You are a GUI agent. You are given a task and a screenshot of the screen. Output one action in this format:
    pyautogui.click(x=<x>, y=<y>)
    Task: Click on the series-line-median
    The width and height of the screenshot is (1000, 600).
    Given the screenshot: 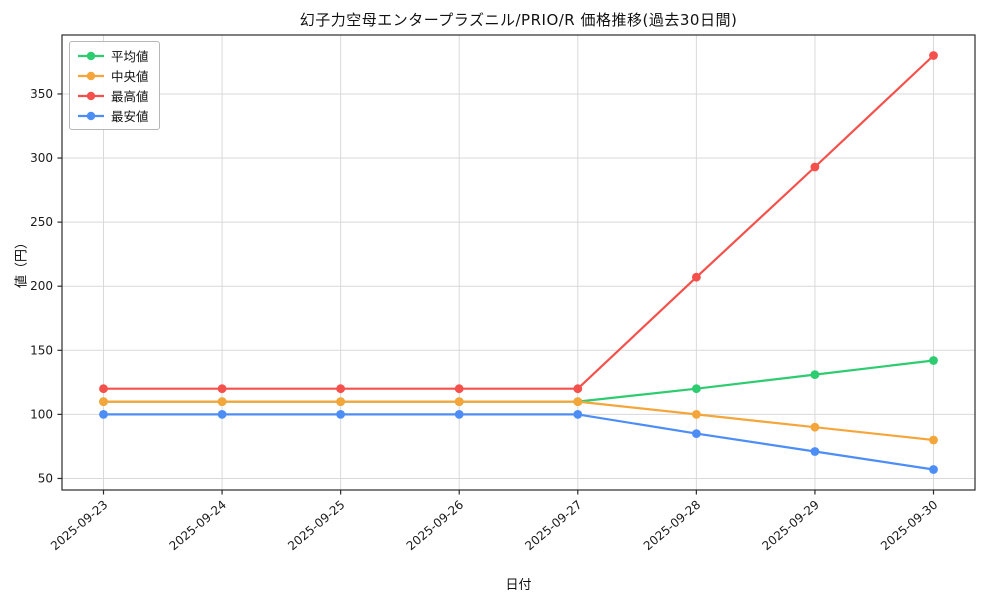 What is the action you would take?
    pyautogui.click(x=518, y=421)
    